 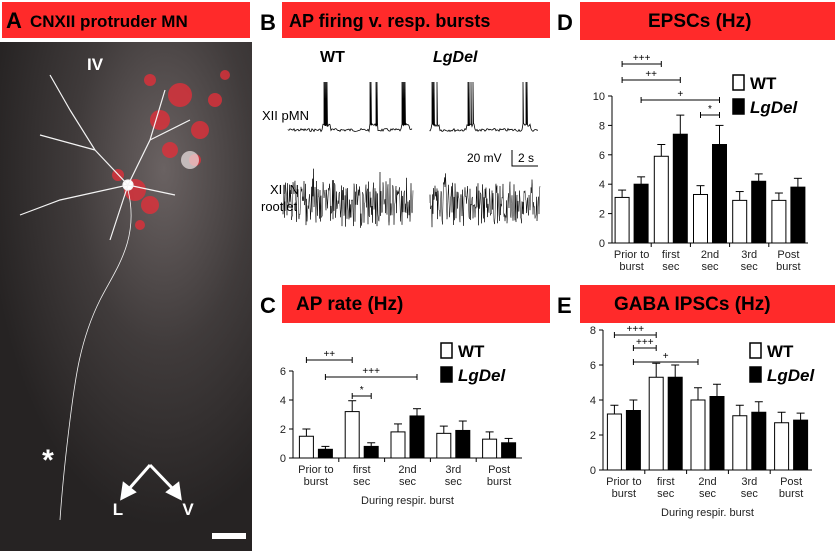 What do you see at coordinates (780, 351) in the screenshot?
I see `legend-label: WT` at bounding box center [780, 351].